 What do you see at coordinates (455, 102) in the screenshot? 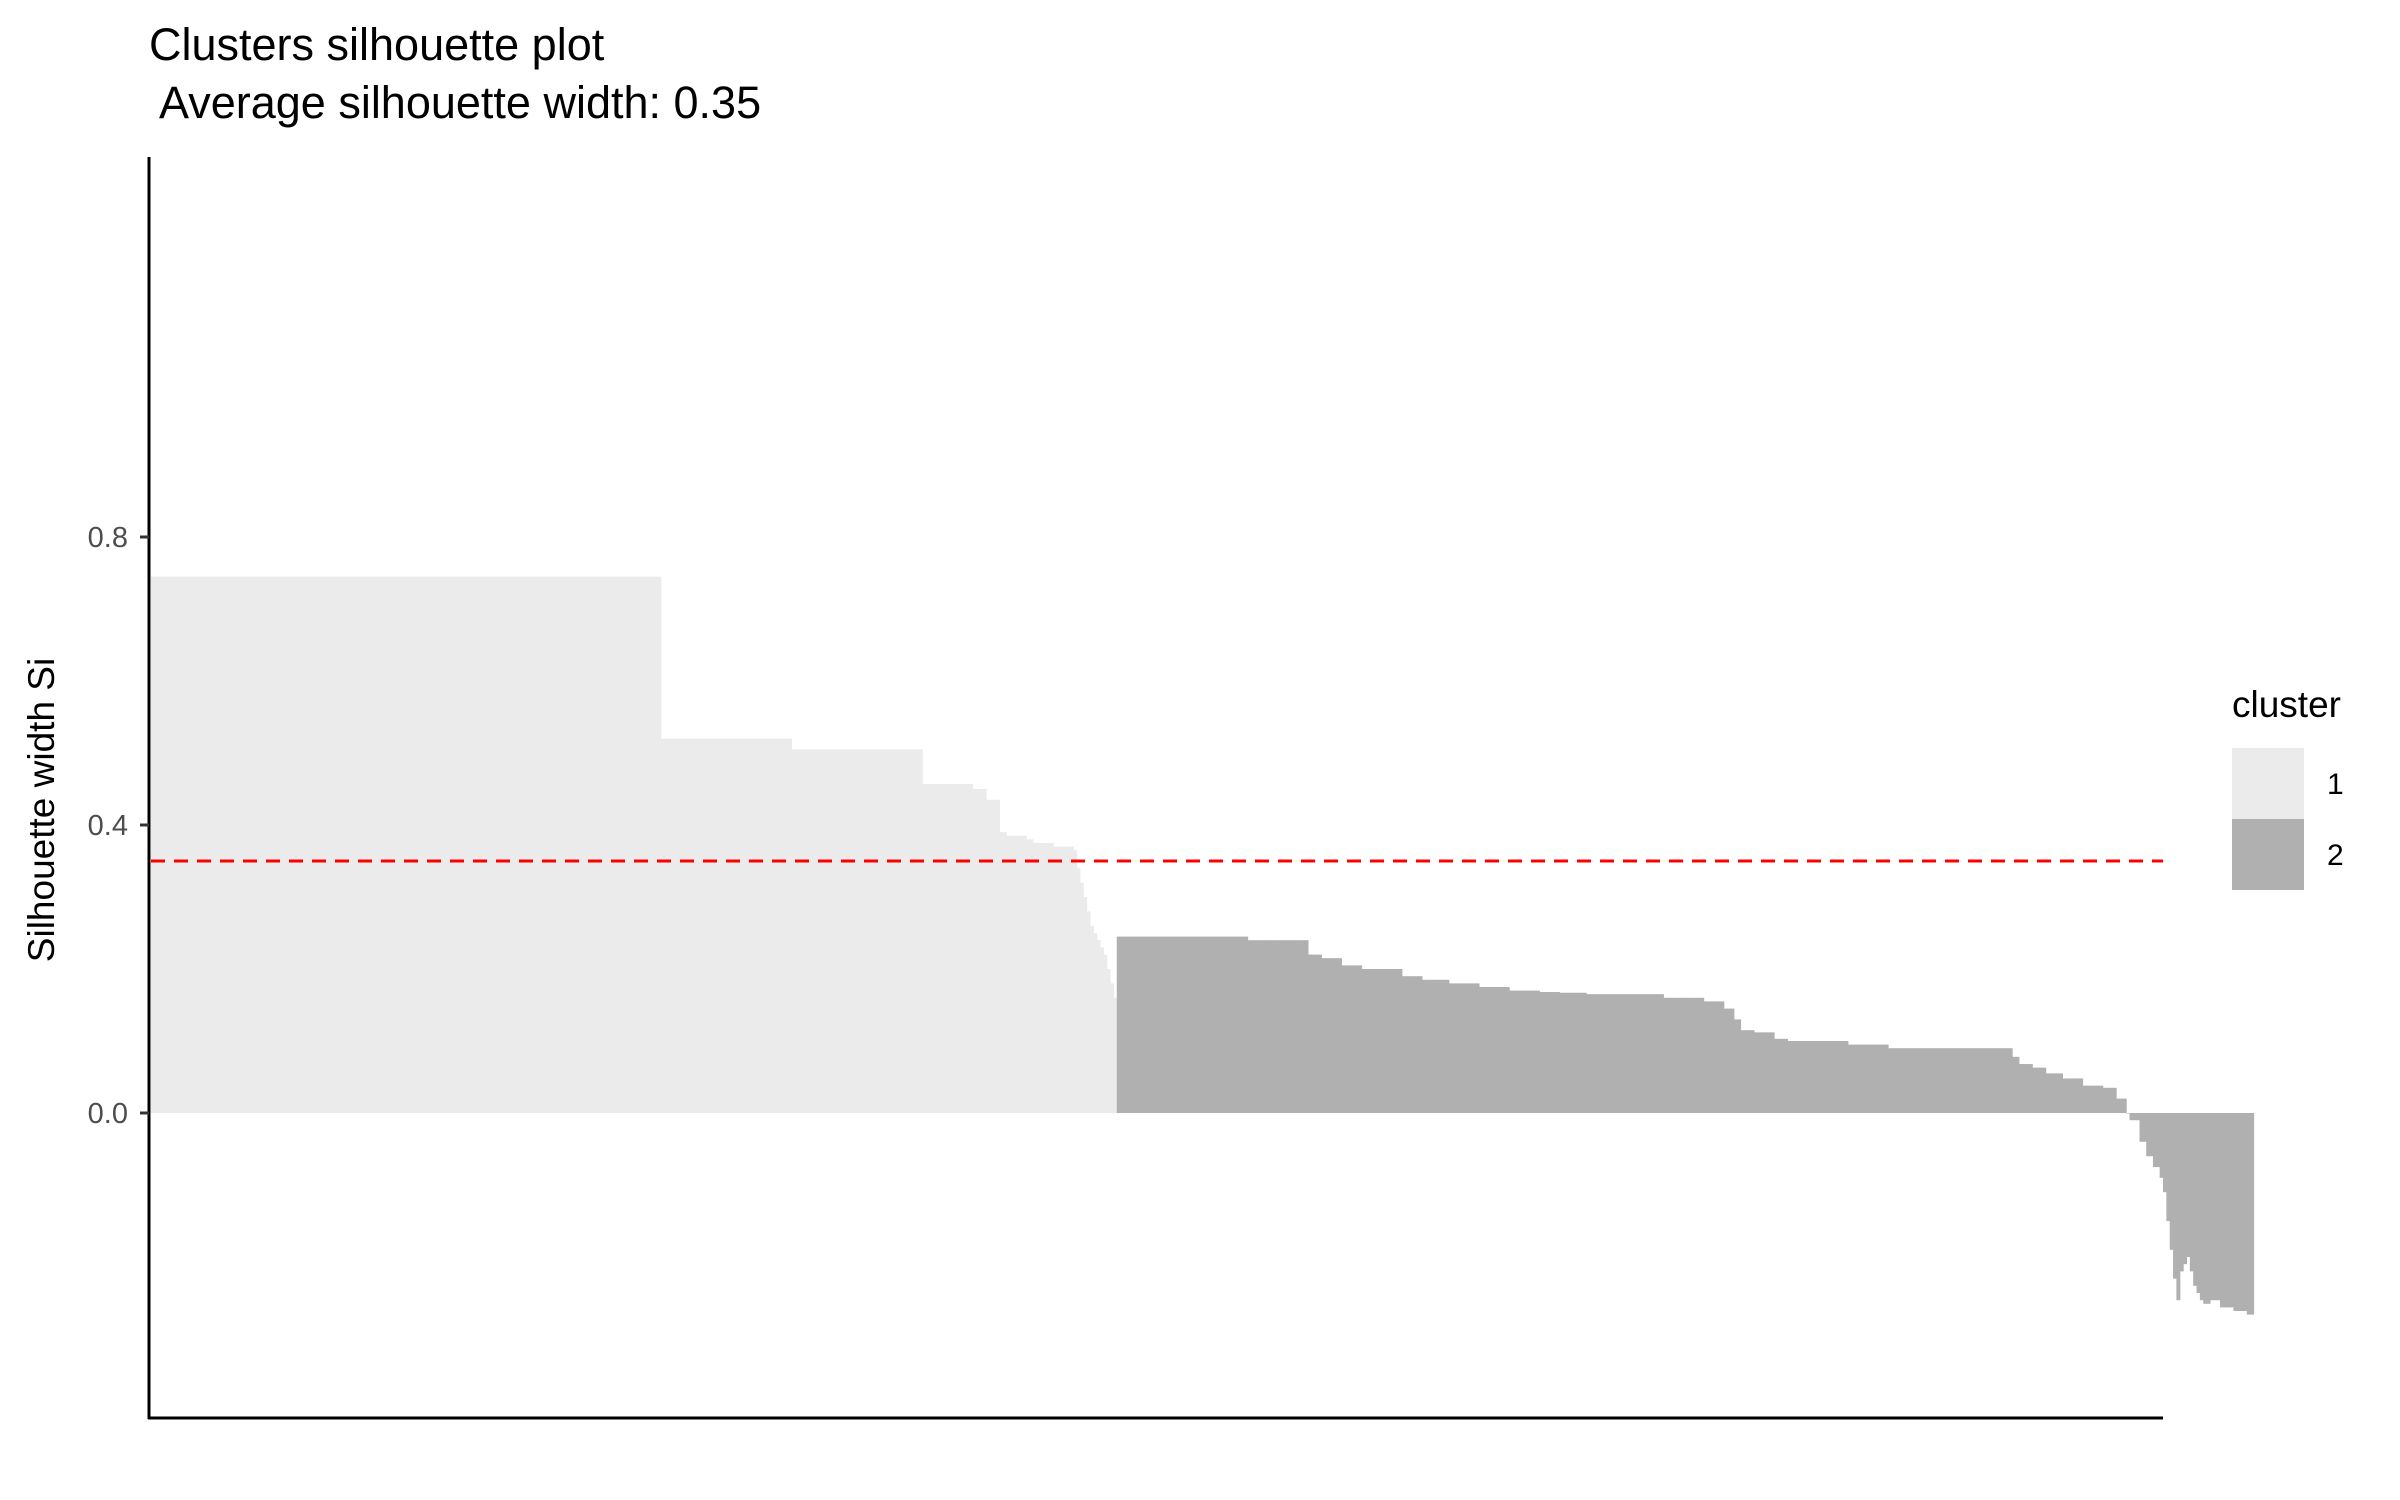
I see `chart-subtitle: Average silhouette width: 0.35` at bounding box center [455, 102].